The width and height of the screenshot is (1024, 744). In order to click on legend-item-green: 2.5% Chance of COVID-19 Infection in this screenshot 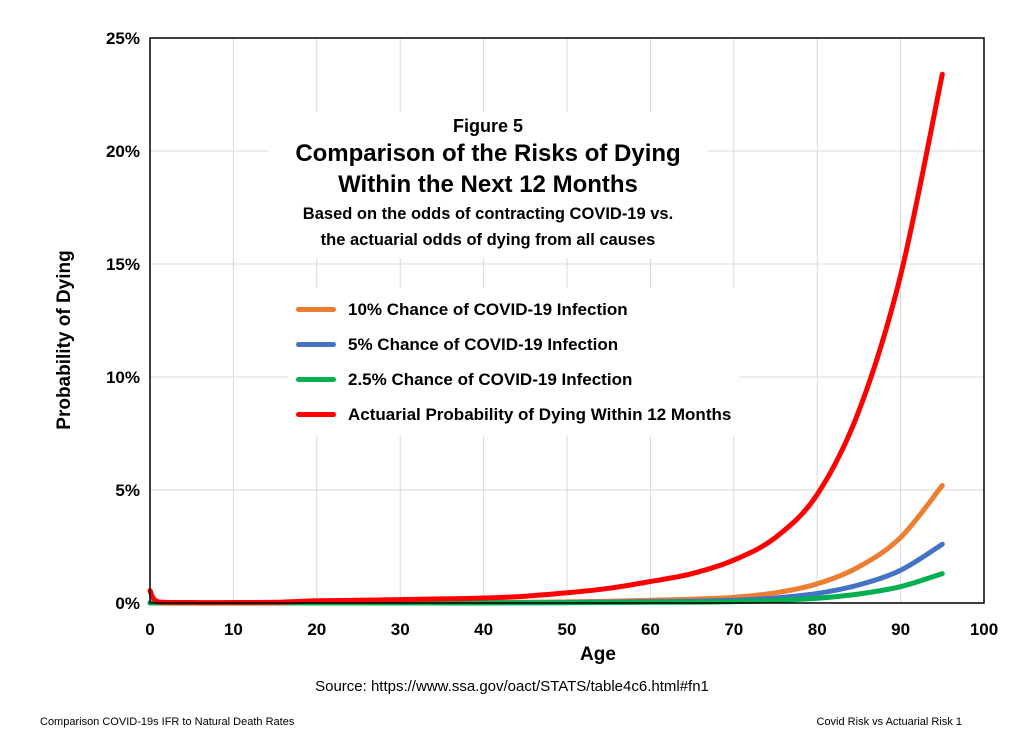, I will do `click(513, 379)`.